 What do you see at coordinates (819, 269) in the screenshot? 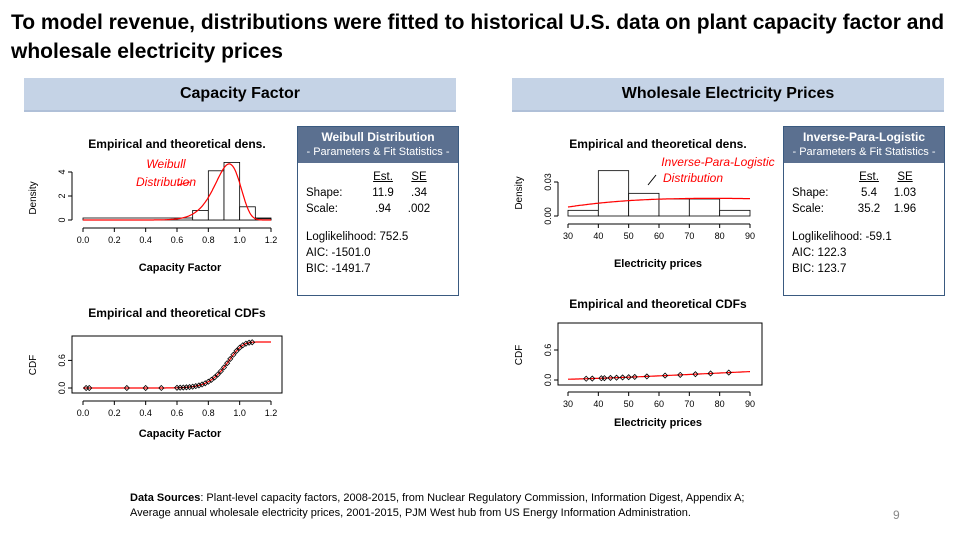
I see `bic-text: BIC: 123.7` at bounding box center [819, 269].